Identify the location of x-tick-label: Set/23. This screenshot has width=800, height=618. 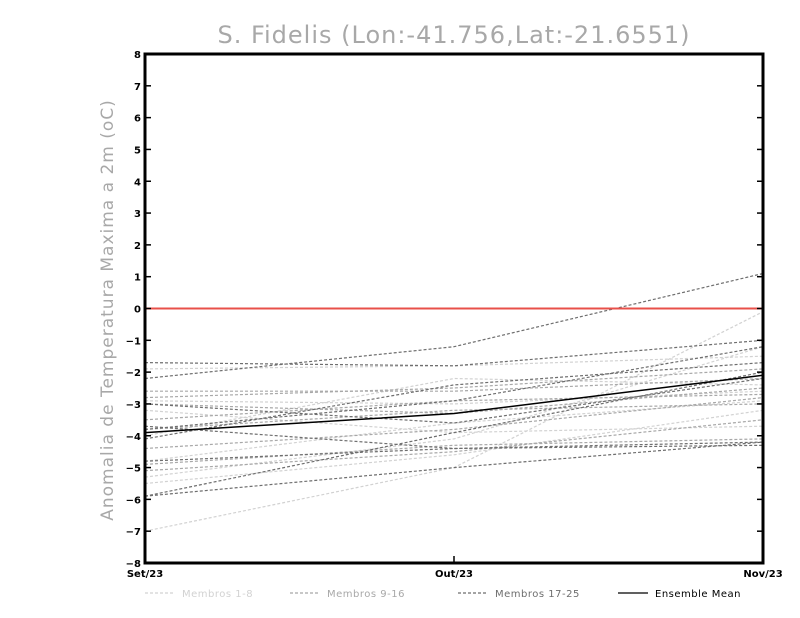
(145, 574).